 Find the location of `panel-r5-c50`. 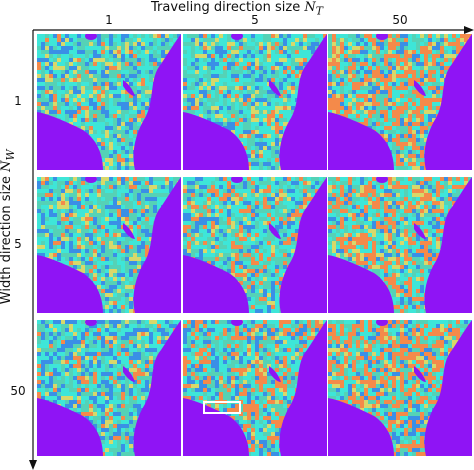

panel-r5-c50 is located at coordinates (400, 245).